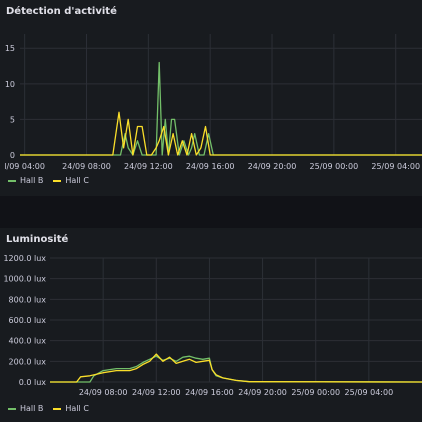 The height and width of the screenshot is (422, 422). Describe the element at coordinates (28, 320) in the screenshot. I see `y-tick-label: 600.0 lux` at that location.